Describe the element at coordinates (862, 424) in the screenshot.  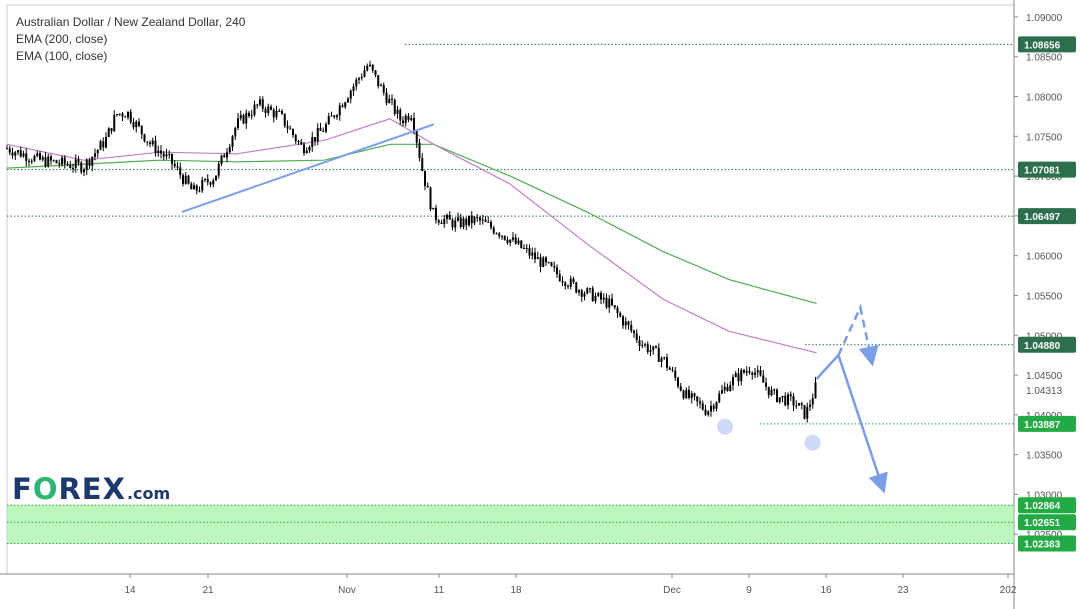
I see `scenario-bearish-arrow` at that location.